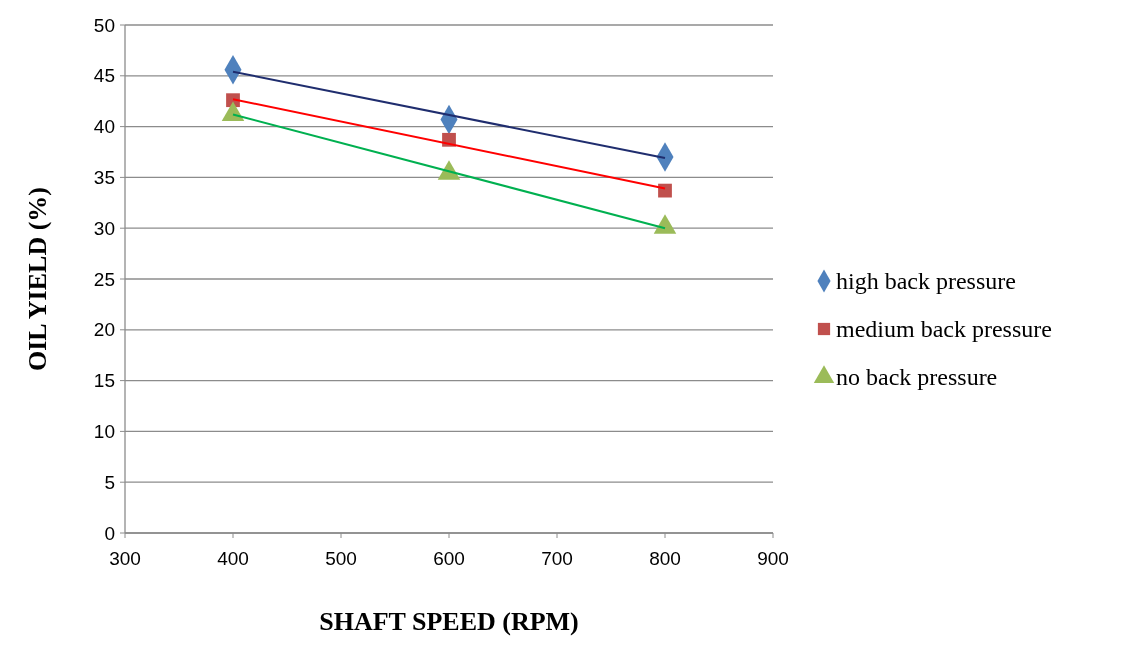  What do you see at coordinates (37, 279) in the screenshot?
I see `y-axis-title: OIL YIELD (%)` at bounding box center [37, 279].